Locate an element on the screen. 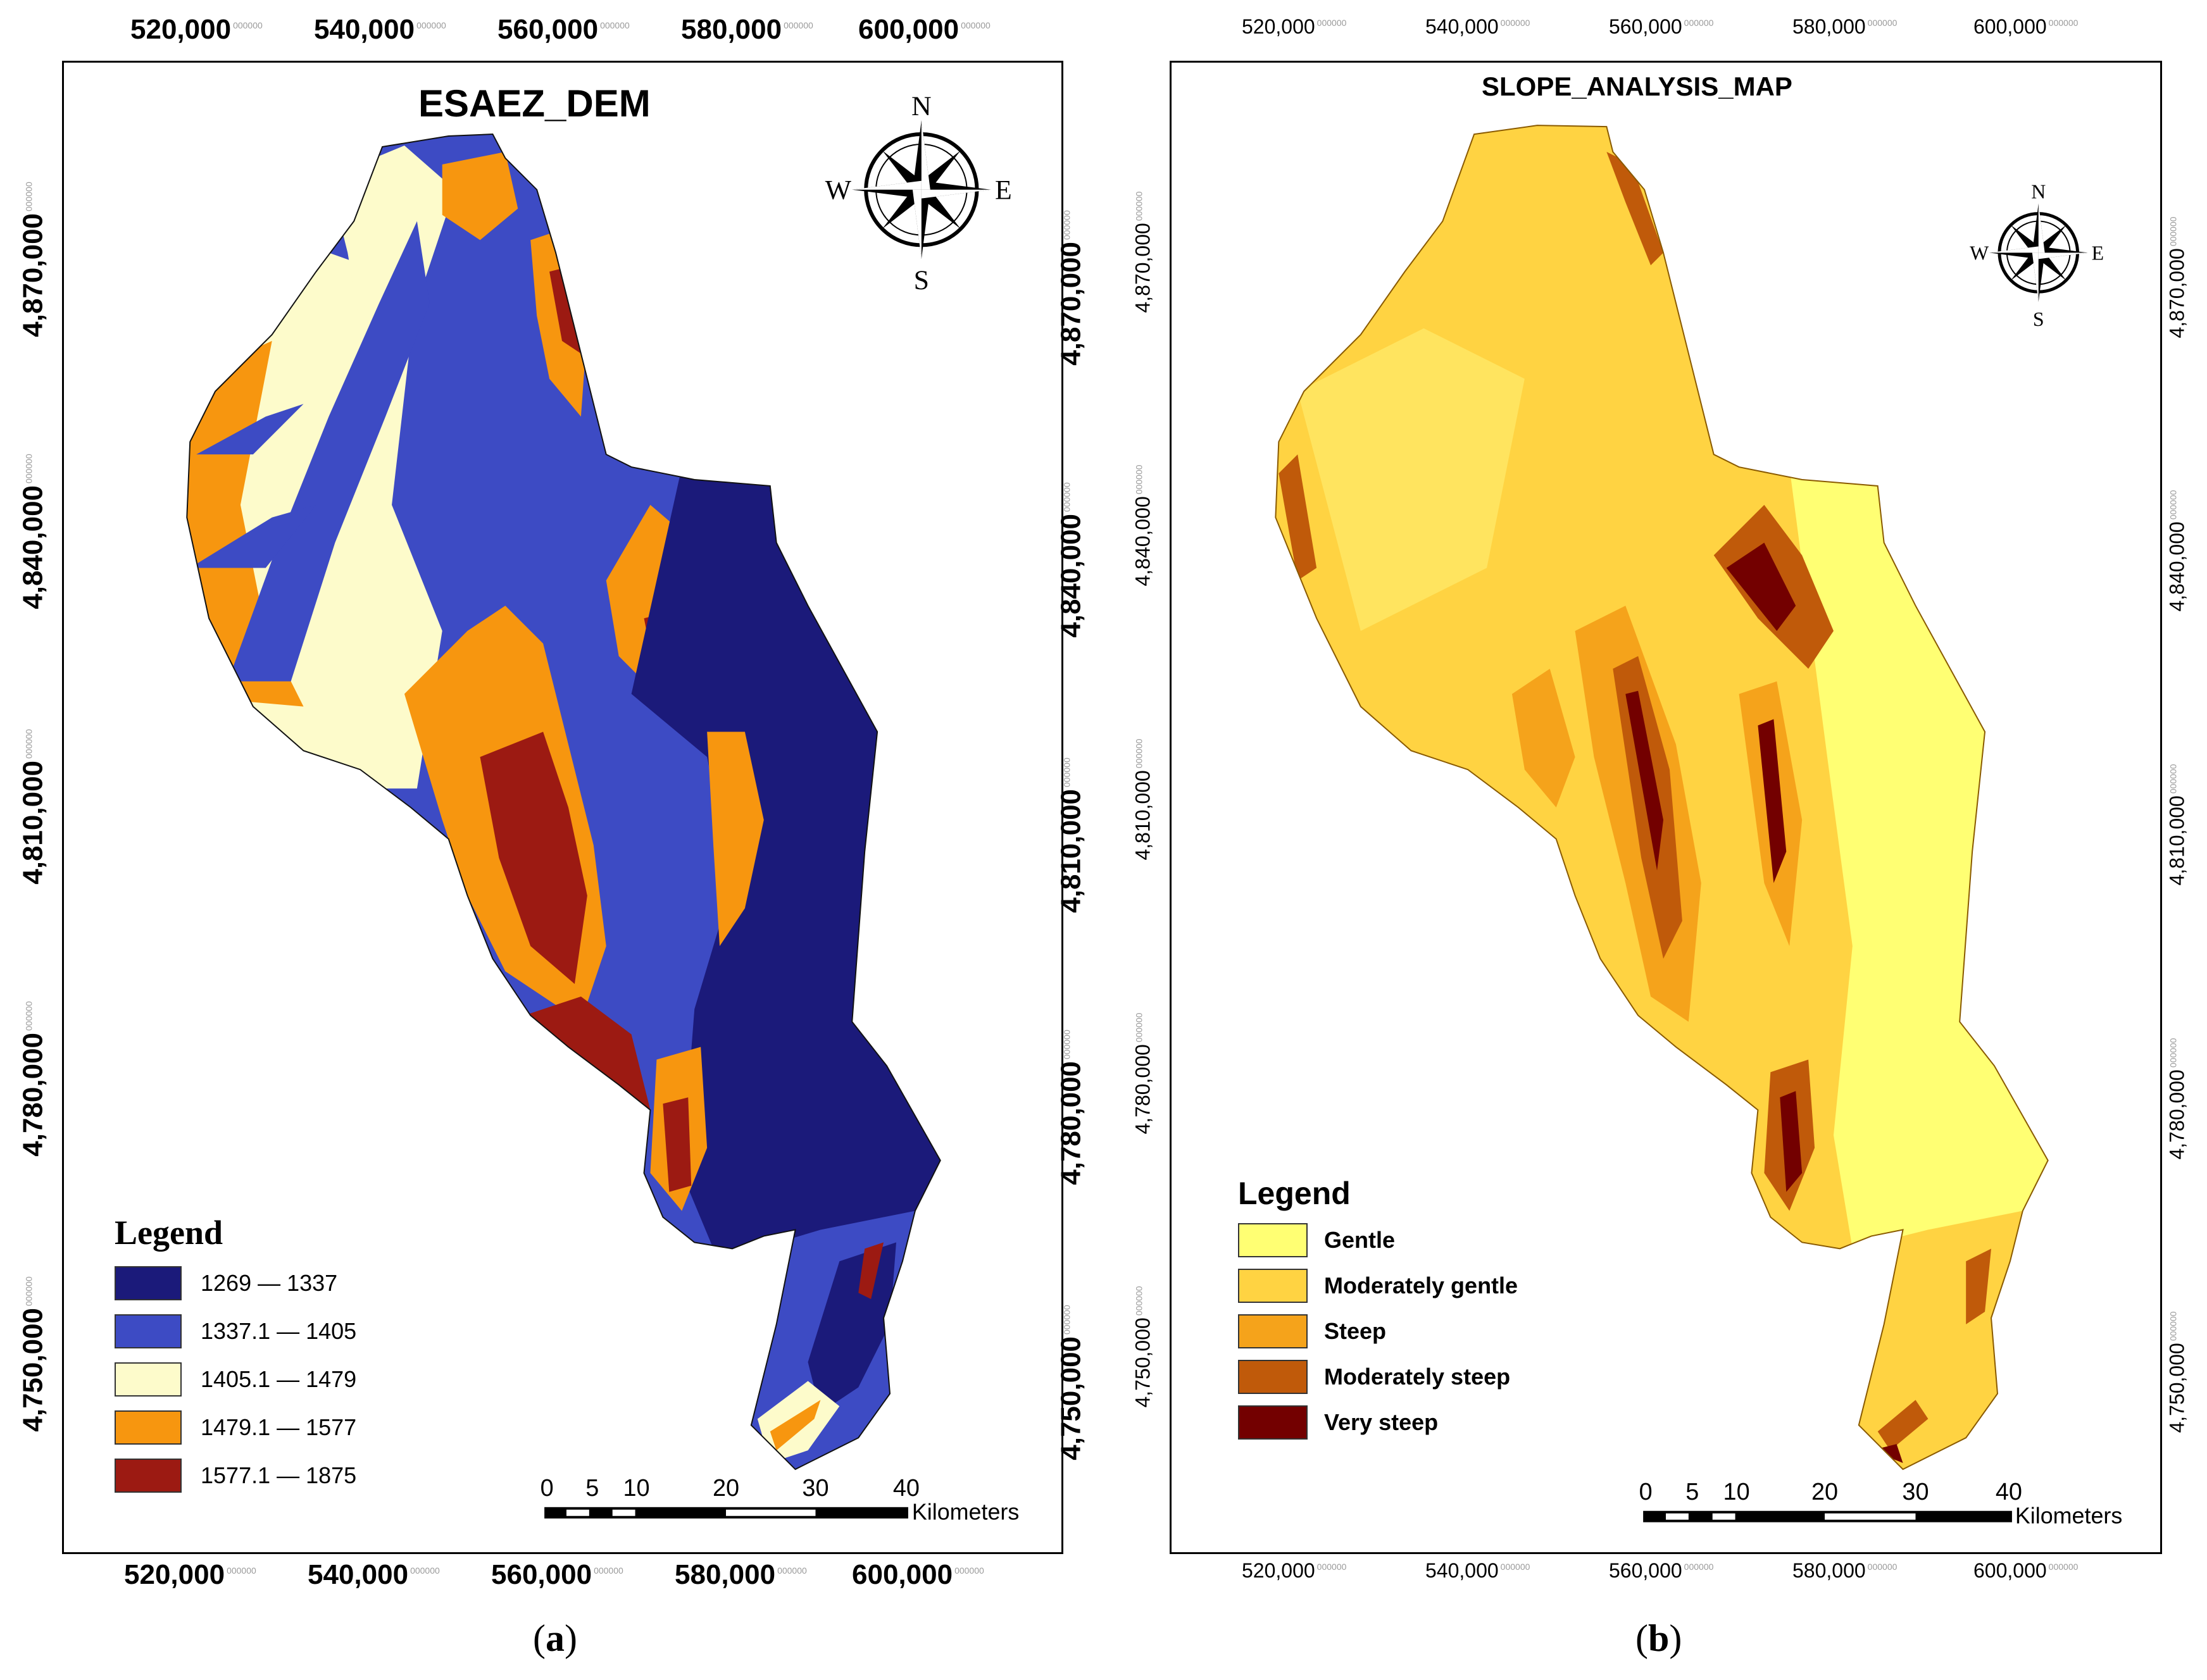 The width and height of the screenshot is (2207, 1680). legend-label: Moderately steep is located at coordinates (1417, 1377).